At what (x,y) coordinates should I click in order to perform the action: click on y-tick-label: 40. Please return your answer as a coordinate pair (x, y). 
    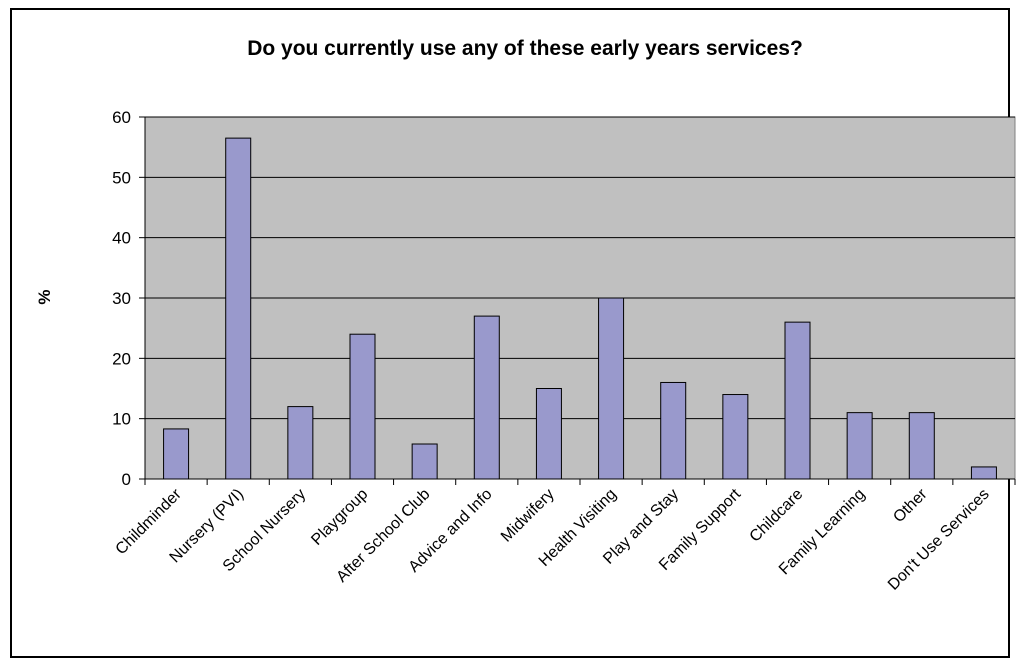
    Looking at the image, I should click on (121, 238).